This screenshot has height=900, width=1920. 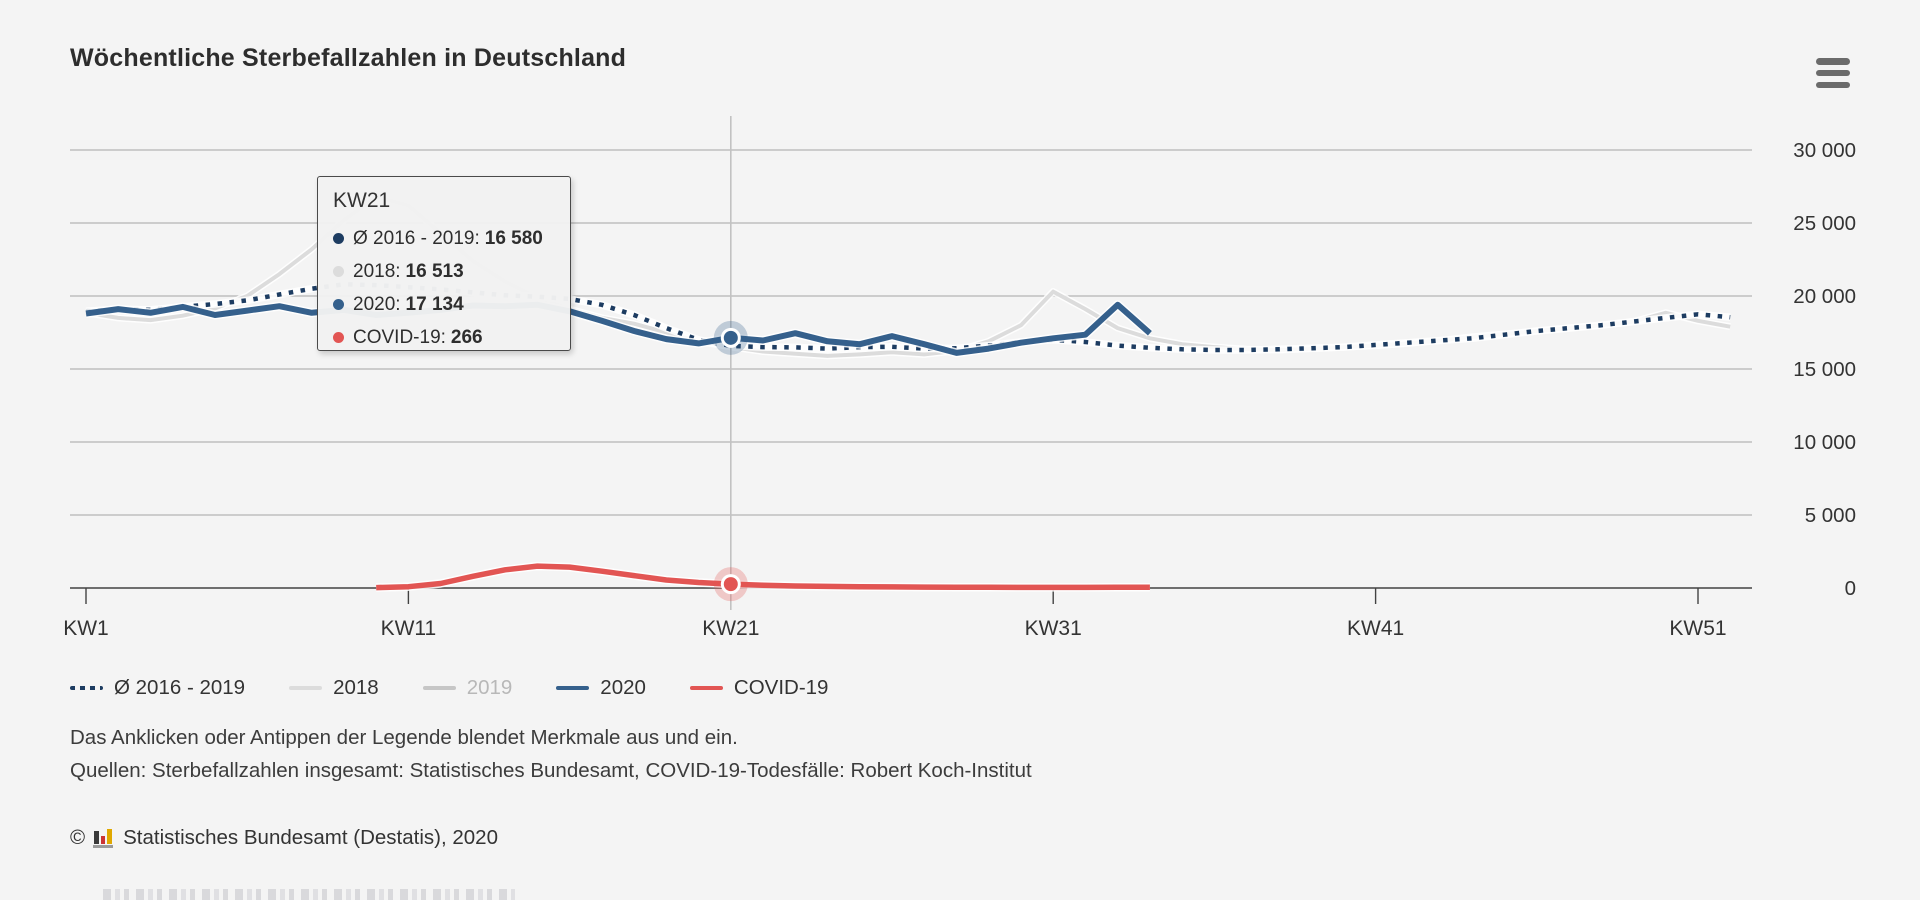 What do you see at coordinates (356, 687) in the screenshot?
I see `legend-label: 2018` at bounding box center [356, 687].